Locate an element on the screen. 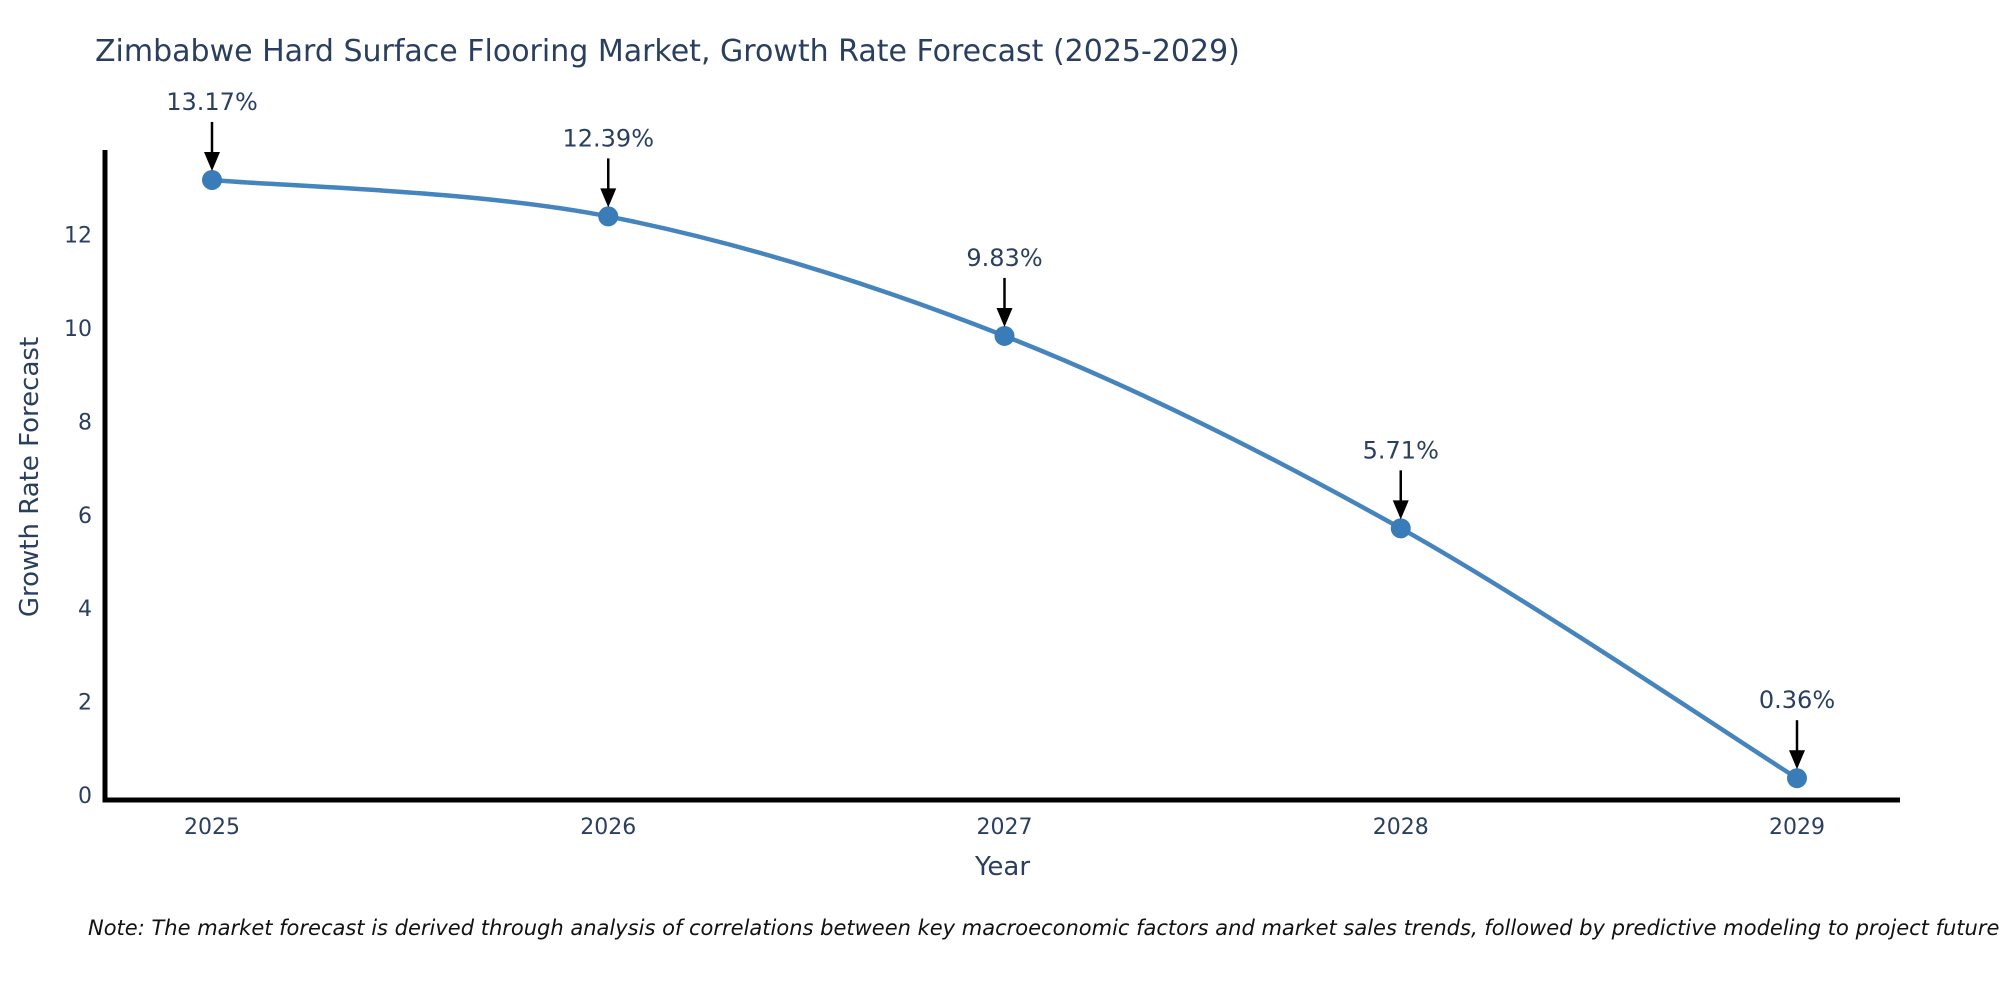  y-tick-label: 8 is located at coordinates (85, 422).